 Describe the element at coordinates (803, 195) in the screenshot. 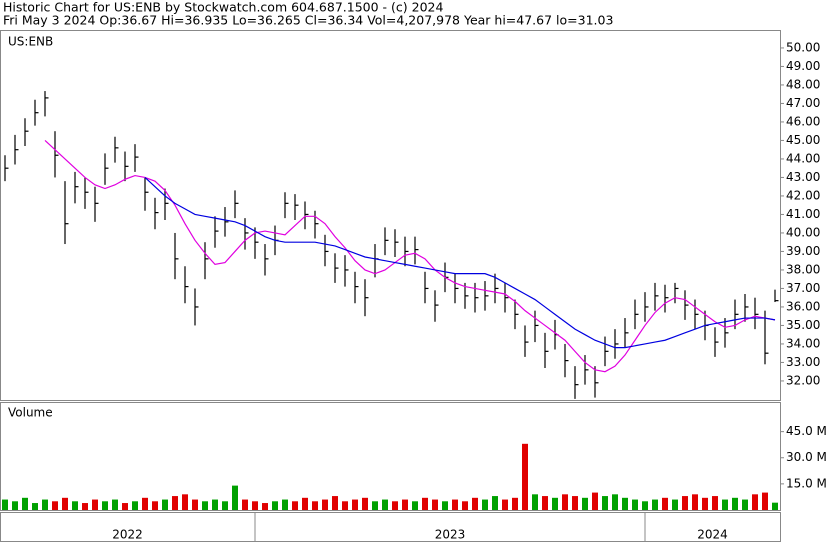

I see `y-tick-label: 42.00` at that location.